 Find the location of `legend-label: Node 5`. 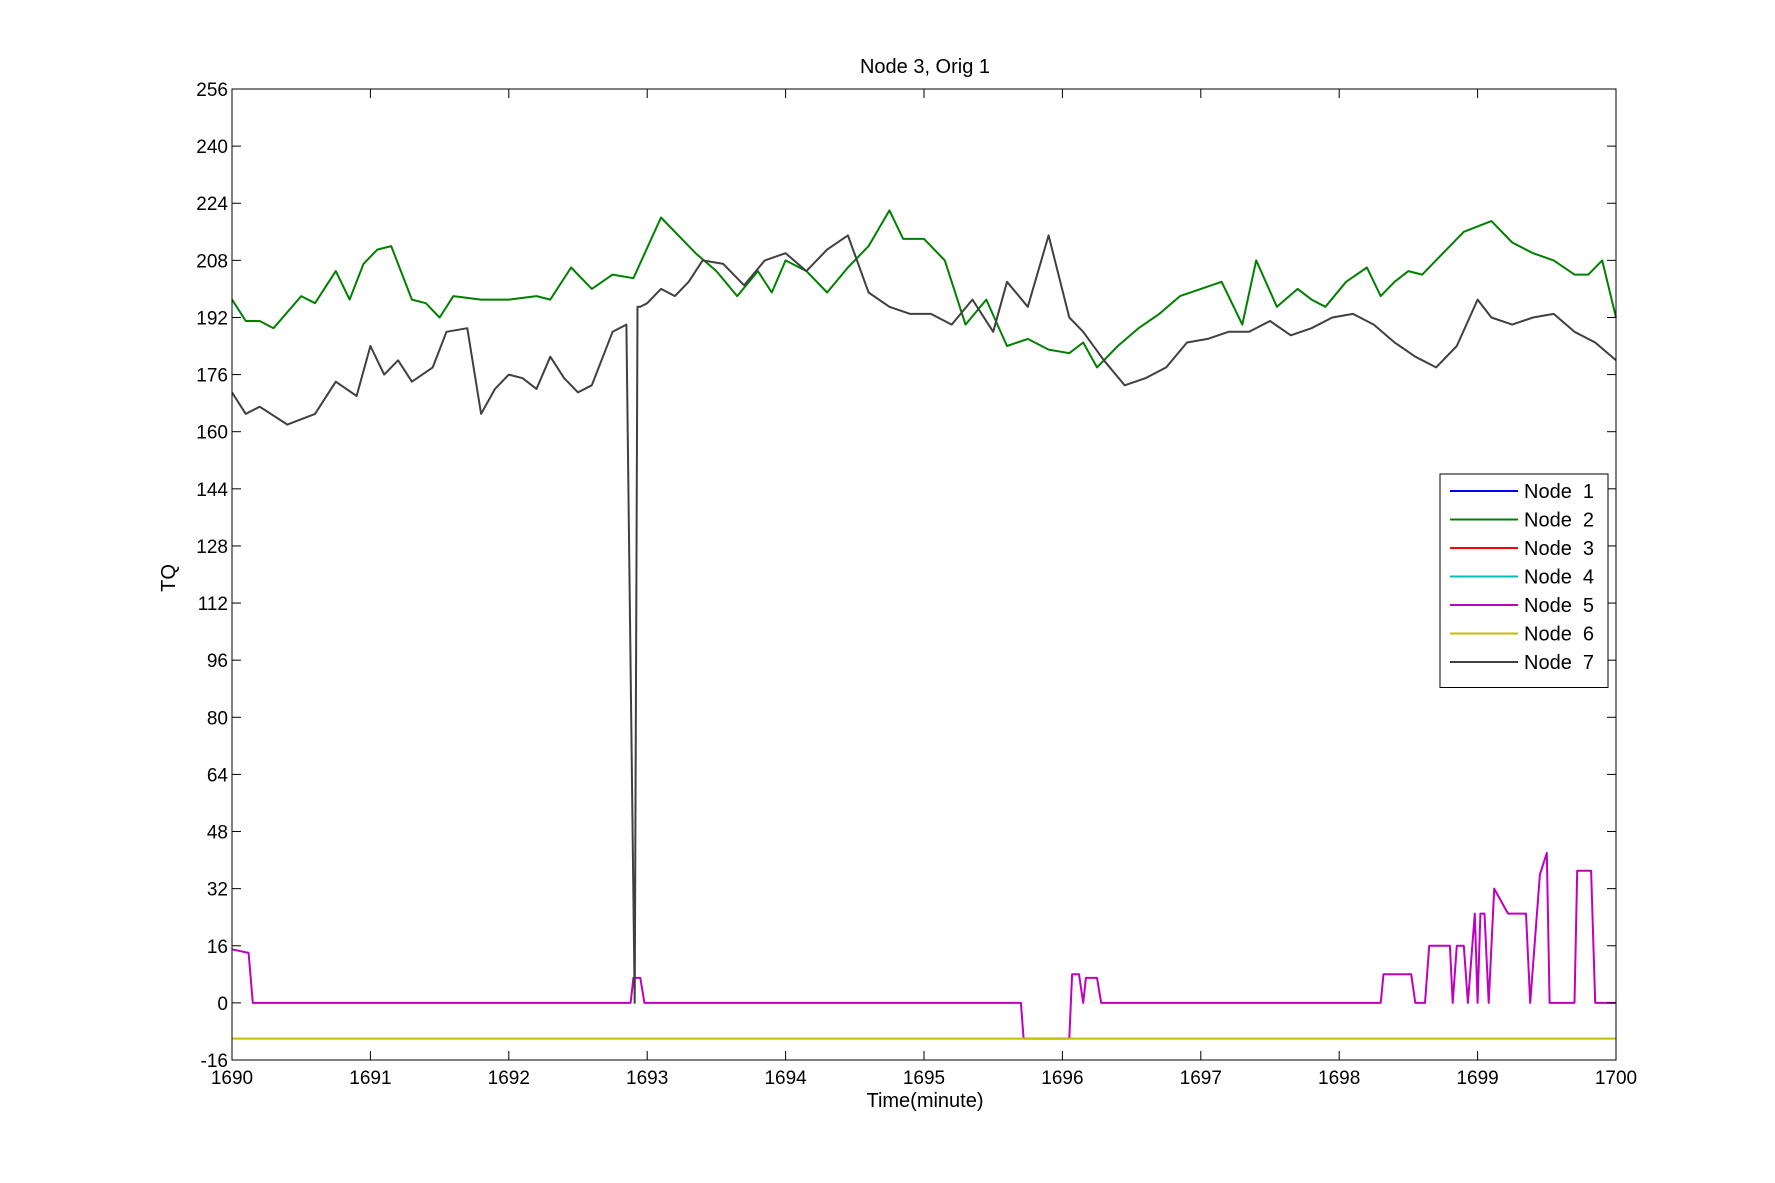

legend-label: Node 5 is located at coordinates (1559, 606).